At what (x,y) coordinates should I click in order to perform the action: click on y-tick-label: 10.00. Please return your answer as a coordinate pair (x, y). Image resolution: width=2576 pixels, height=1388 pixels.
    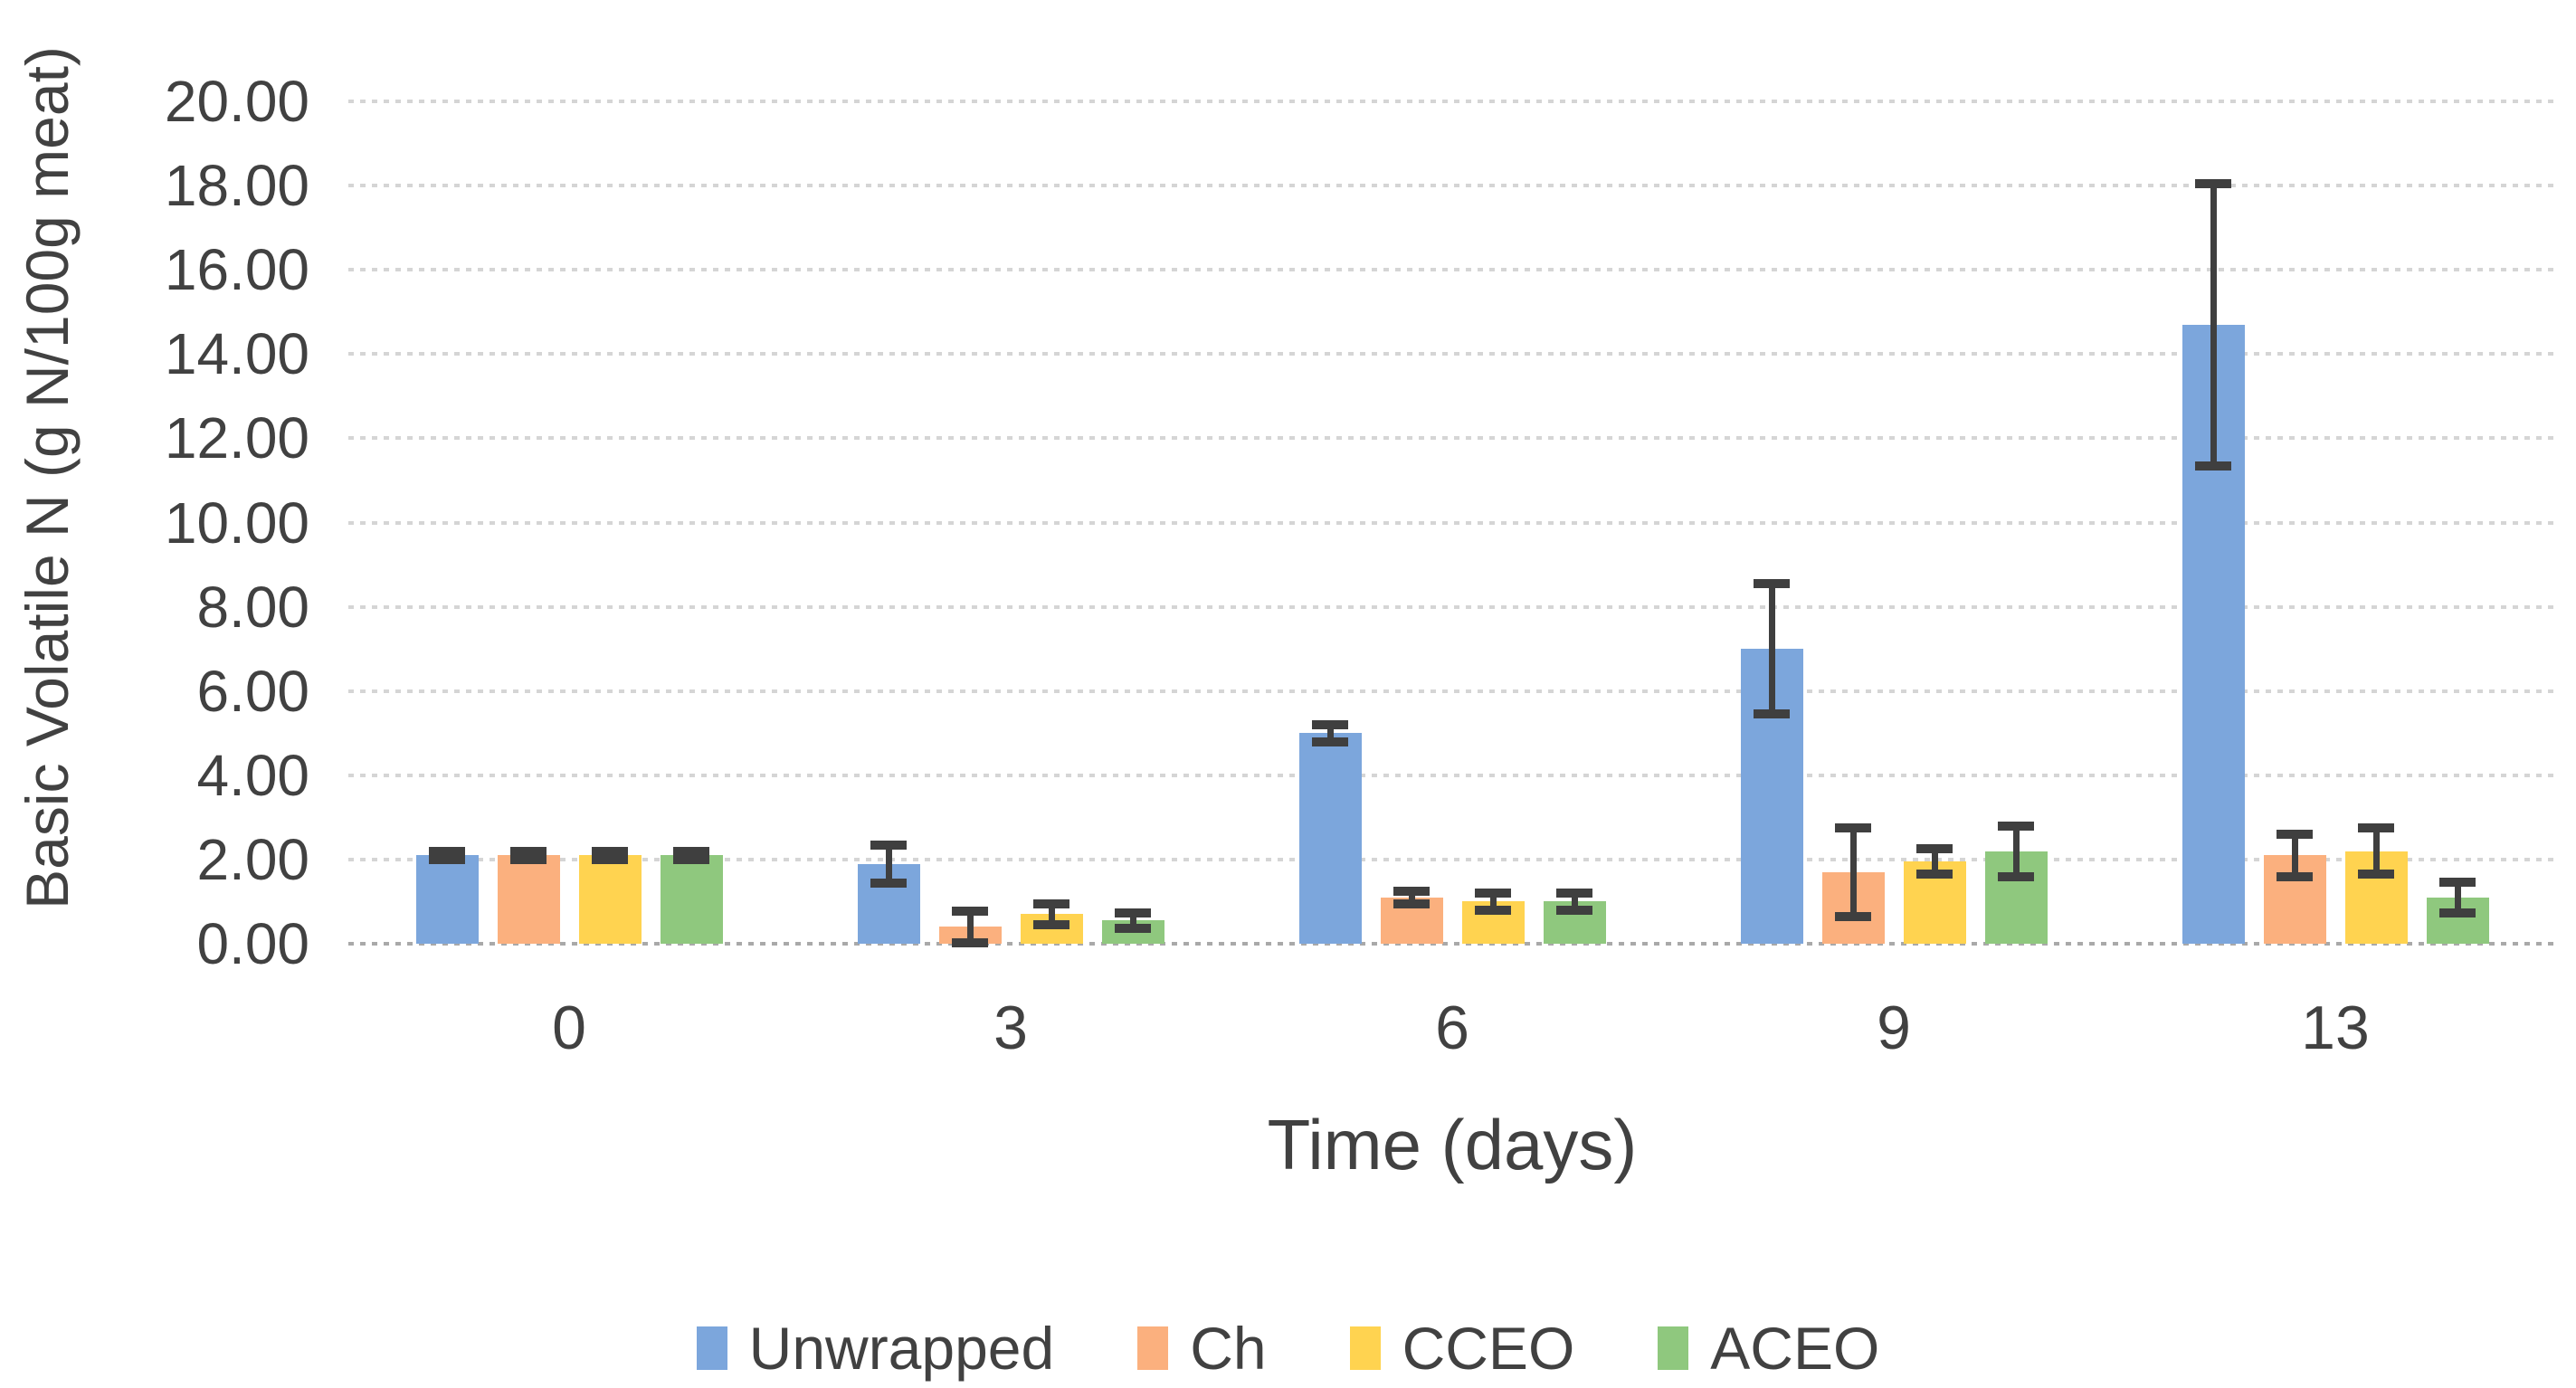
    Looking at the image, I should click on (237, 523).